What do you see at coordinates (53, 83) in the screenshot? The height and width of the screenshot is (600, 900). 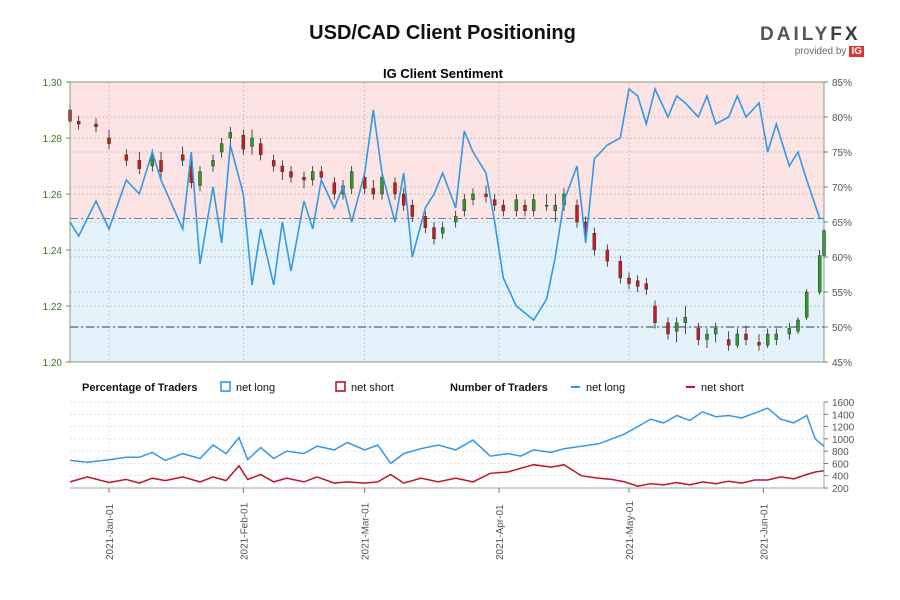 I see `left-tick-label: 1.30` at bounding box center [53, 83].